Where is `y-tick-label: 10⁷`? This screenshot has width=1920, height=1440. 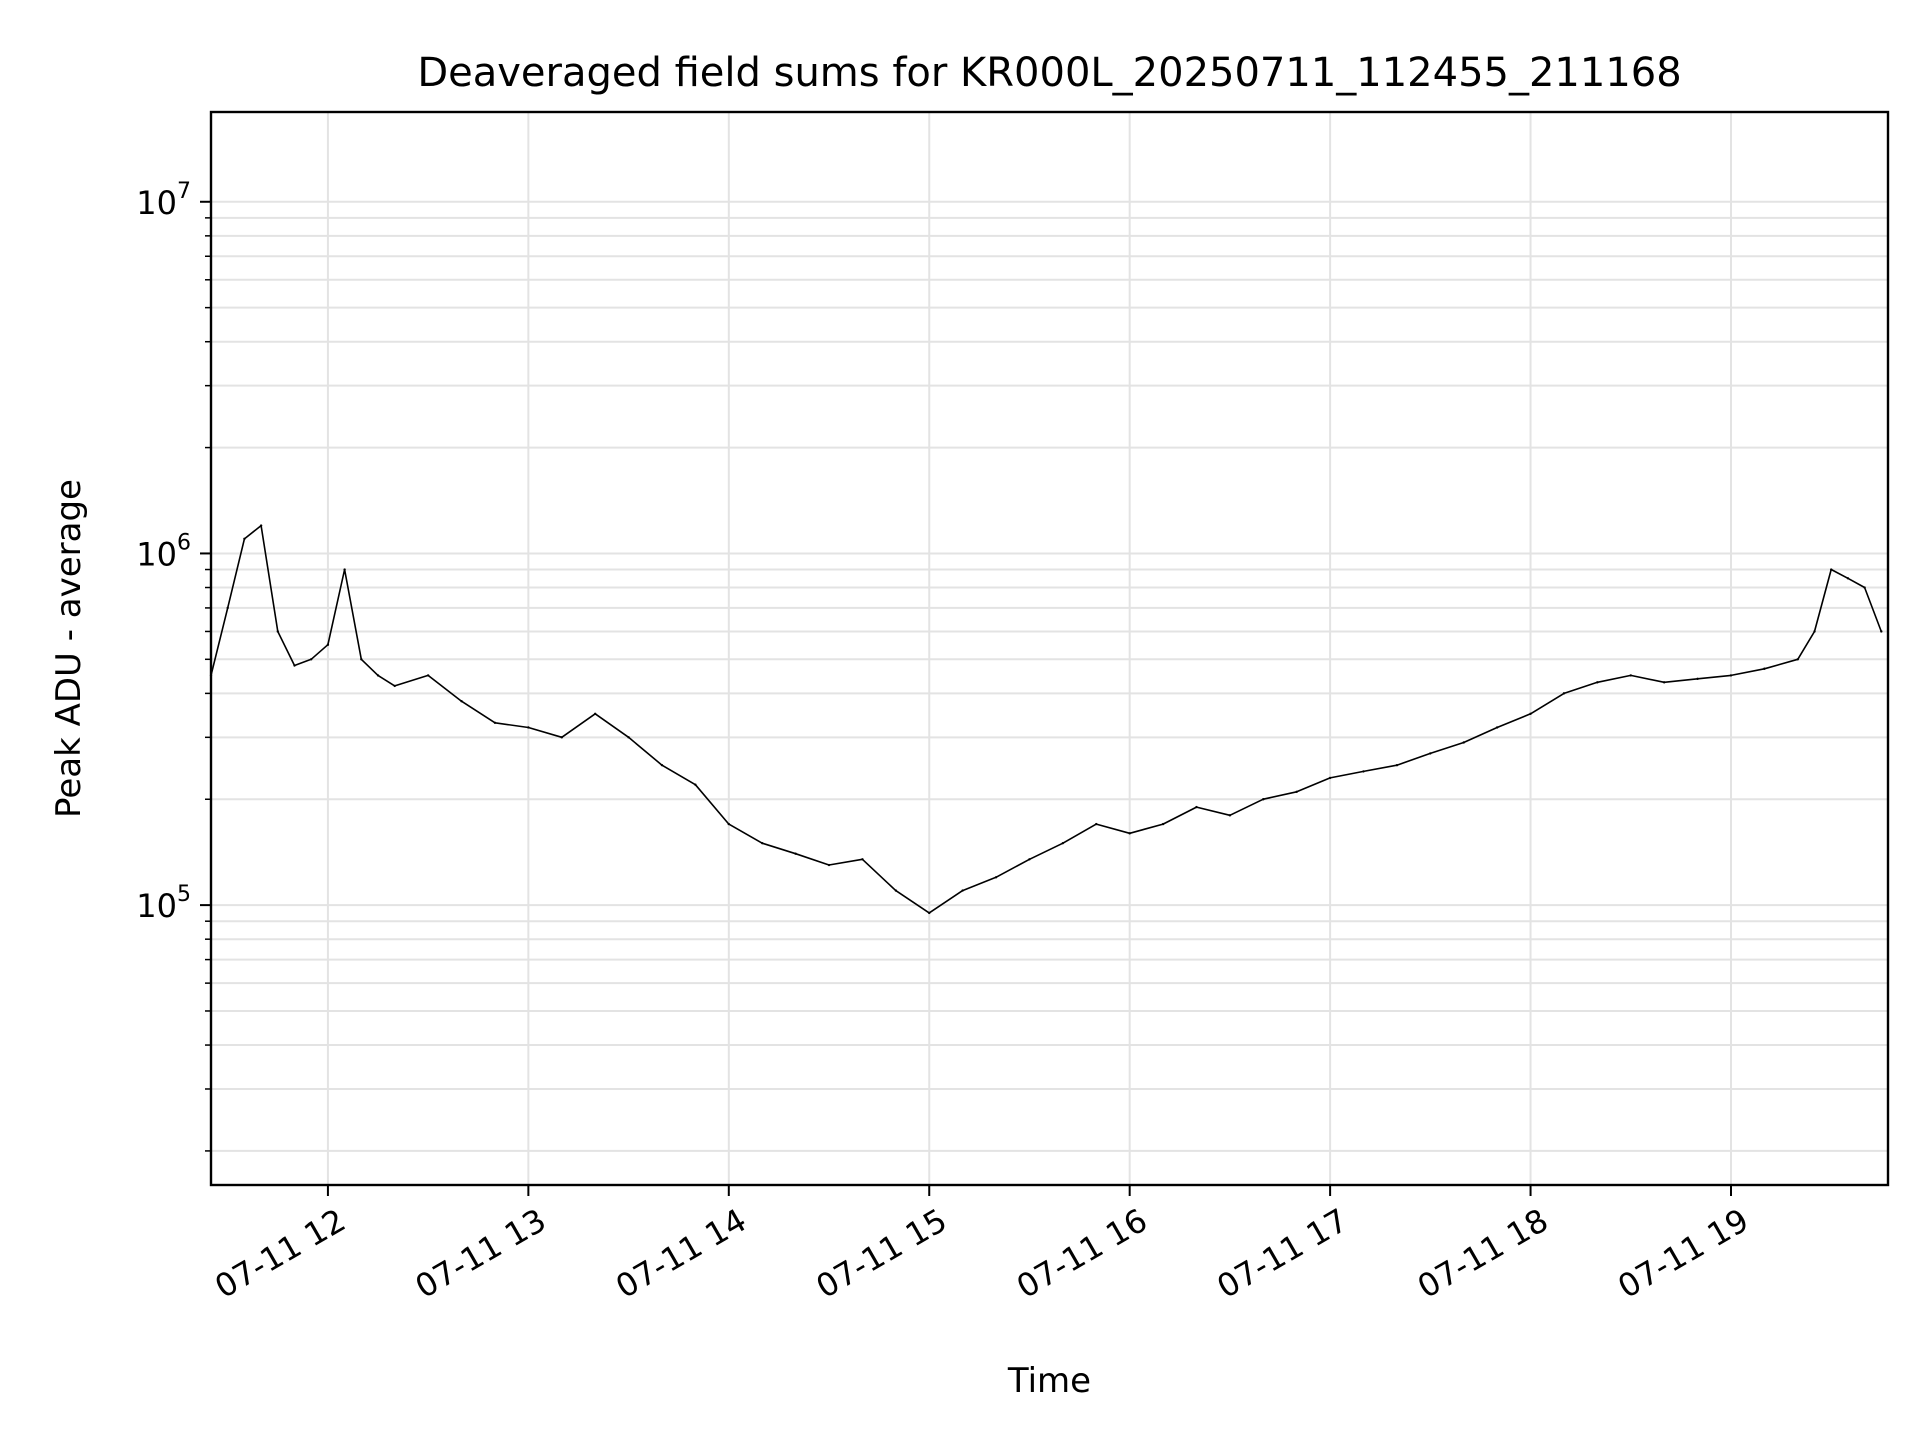 y-tick-label: 10⁷ is located at coordinates (163, 200).